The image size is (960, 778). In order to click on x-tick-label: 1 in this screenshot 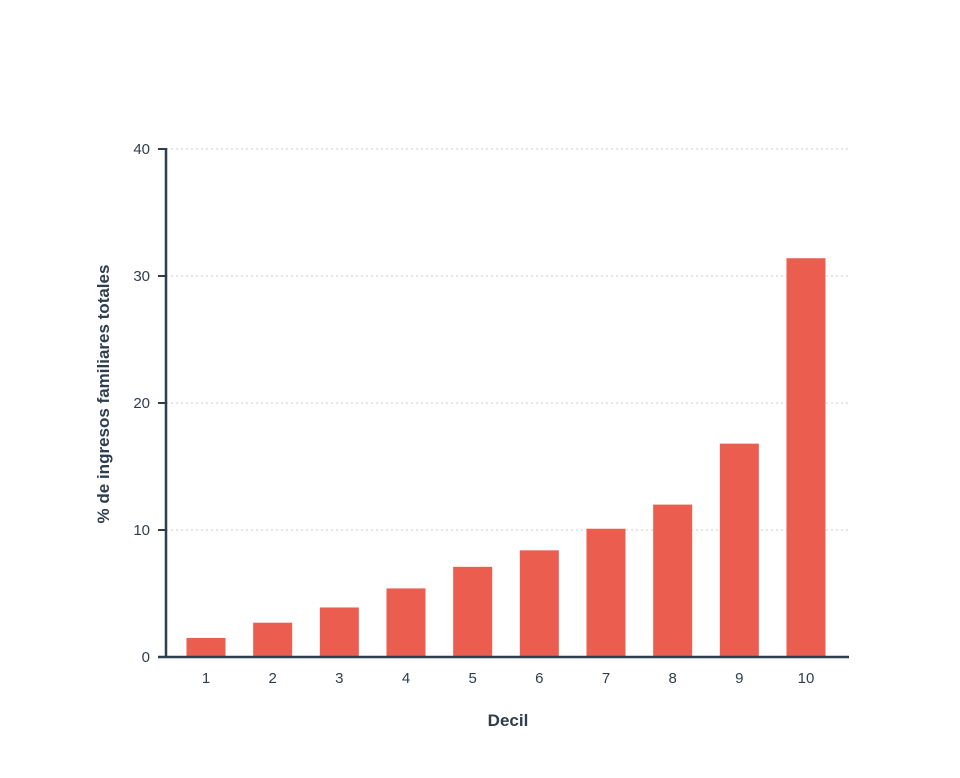, I will do `click(206, 678)`.